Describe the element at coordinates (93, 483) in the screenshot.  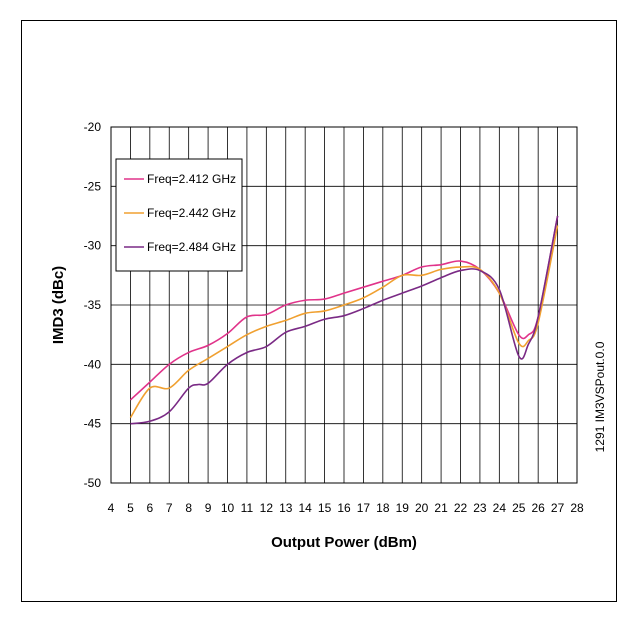
I see `y-tick-label: -50` at that location.